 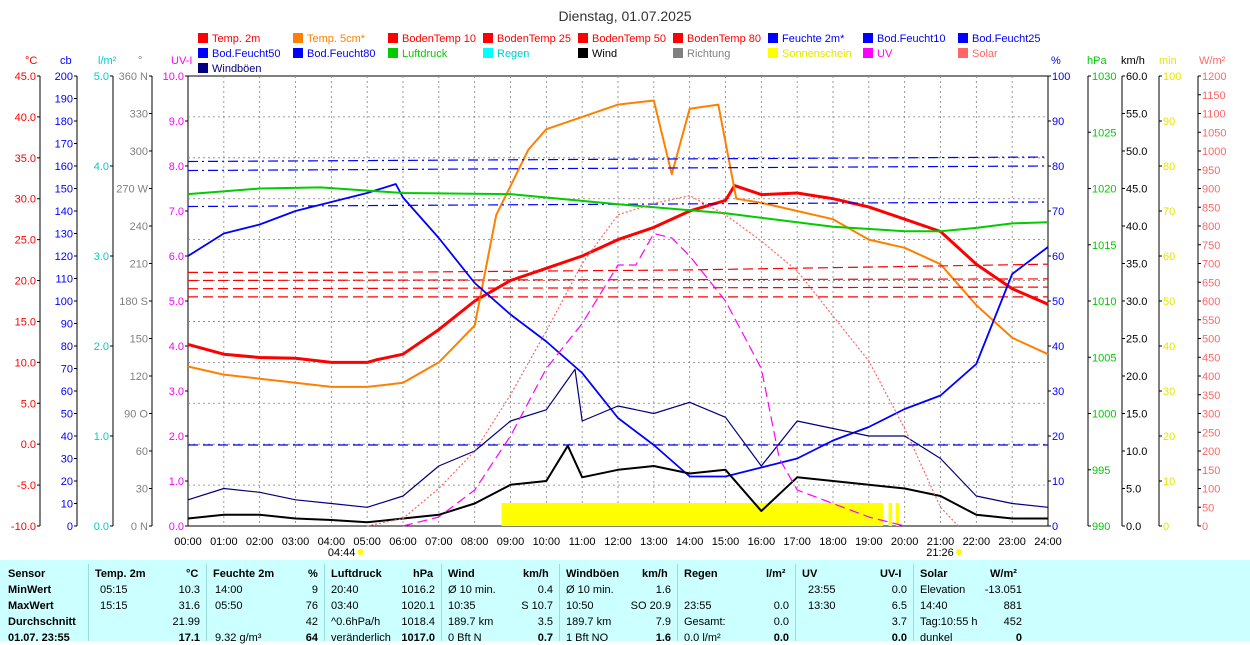 What do you see at coordinates (64, 100) in the screenshot?
I see `axis-tick-label: 190` at bounding box center [64, 100].